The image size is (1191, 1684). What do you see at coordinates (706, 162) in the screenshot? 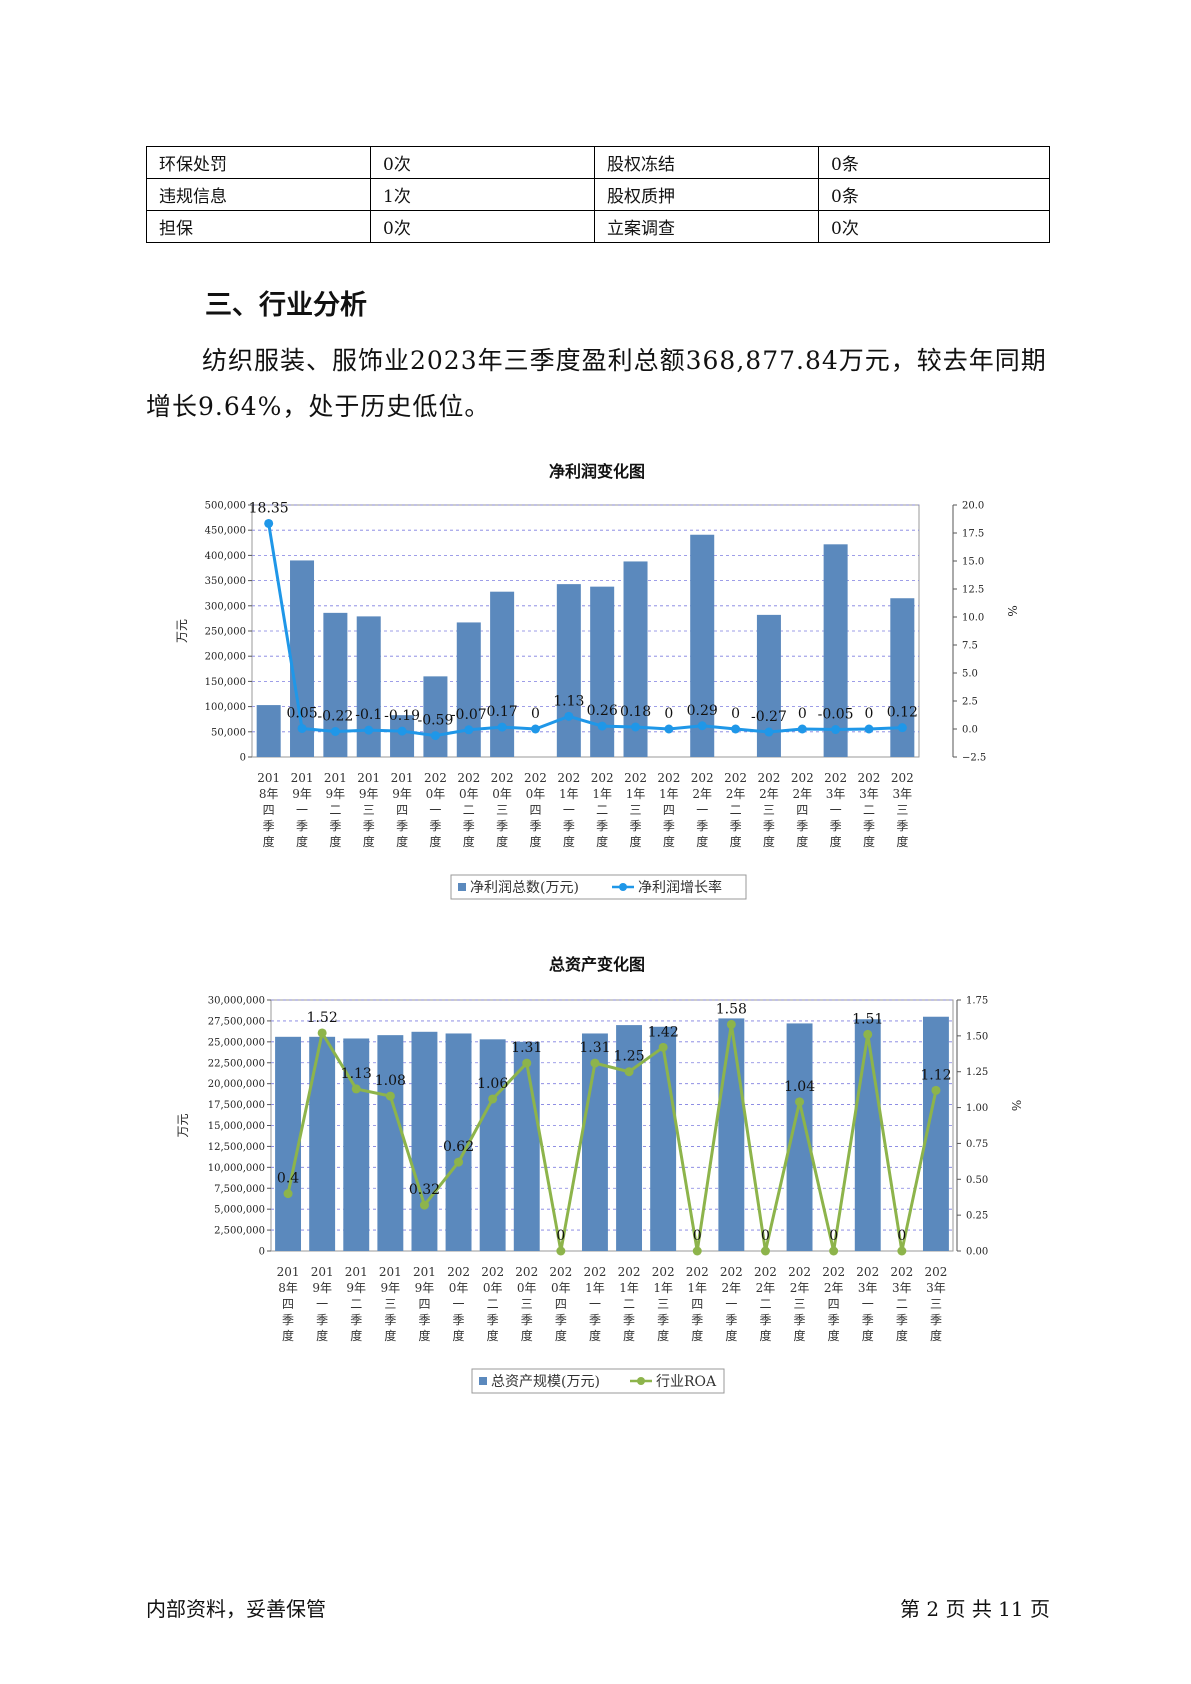
I see `table-cell: 股权冻结` at bounding box center [706, 162].